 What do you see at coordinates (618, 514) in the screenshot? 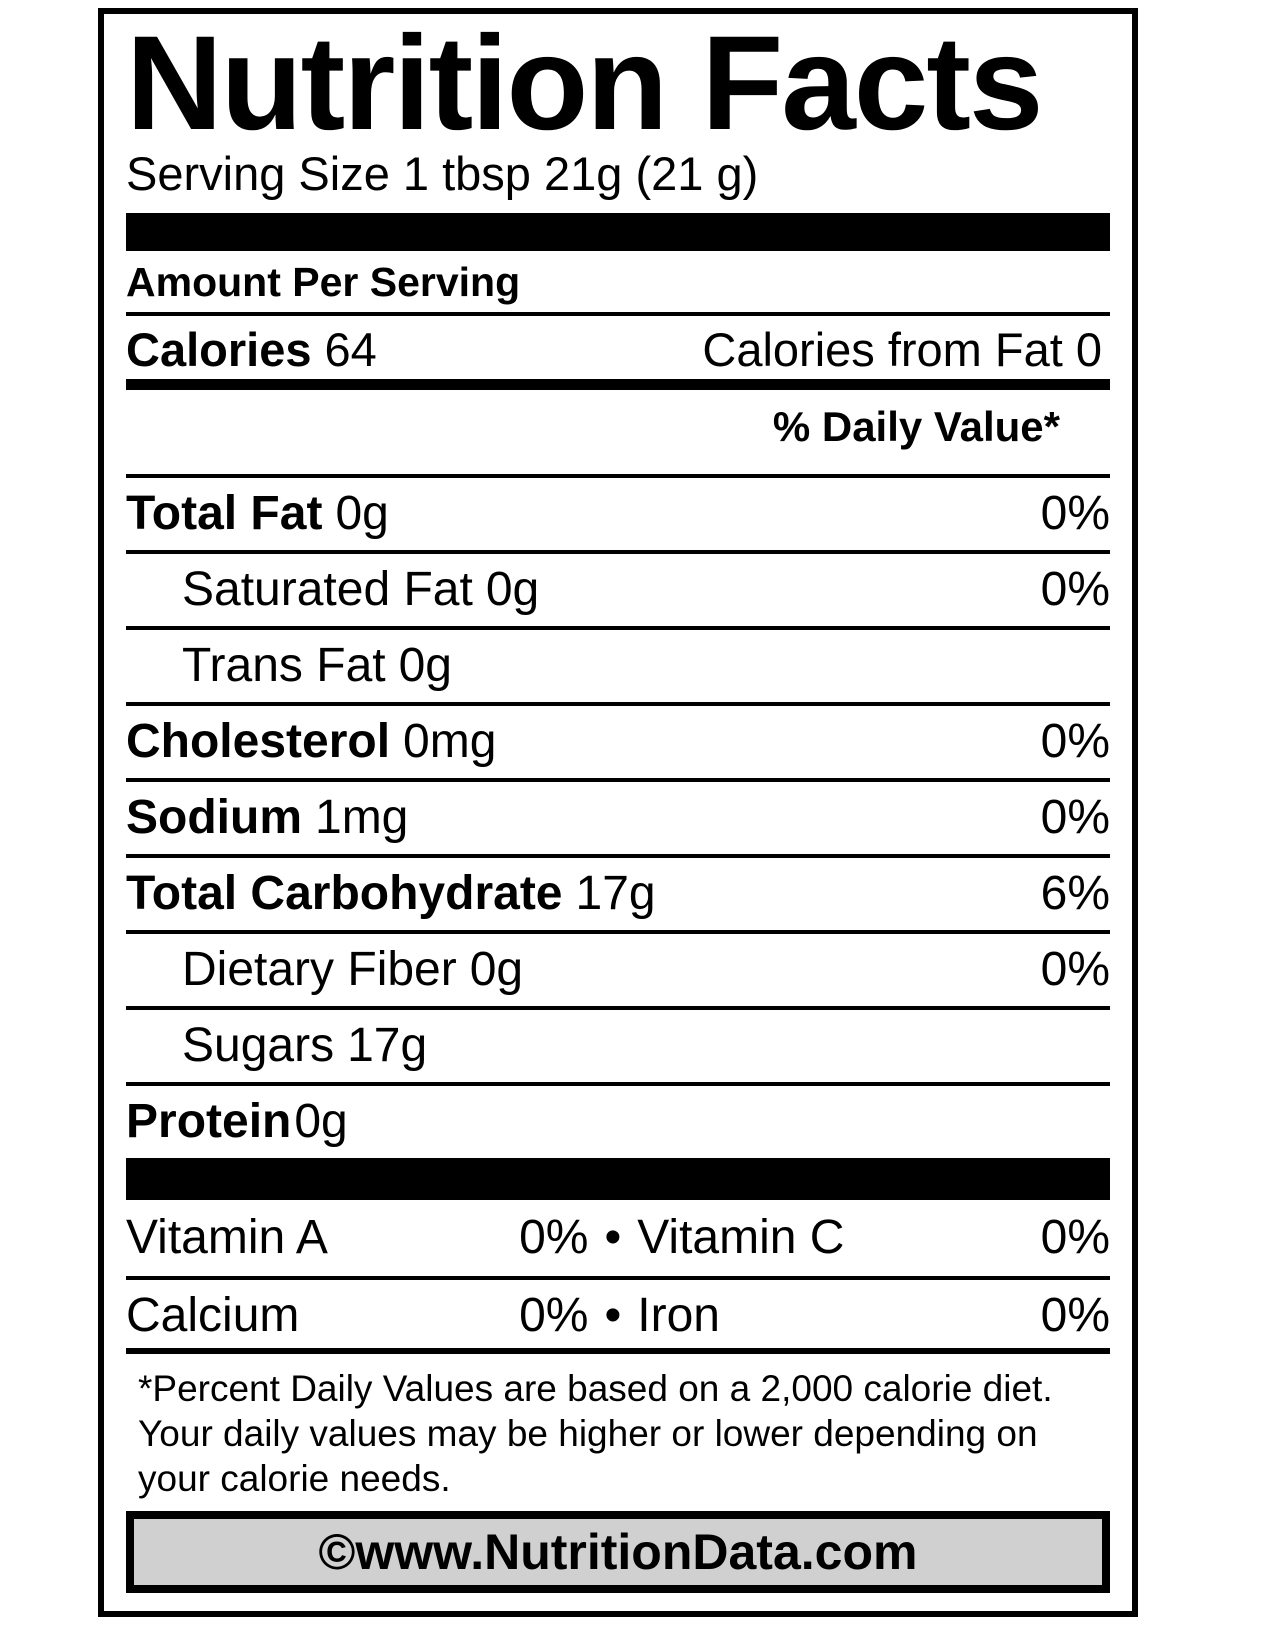
I see `nutrient-row-total-fat: Total Fat 0g 0%` at bounding box center [618, 514].